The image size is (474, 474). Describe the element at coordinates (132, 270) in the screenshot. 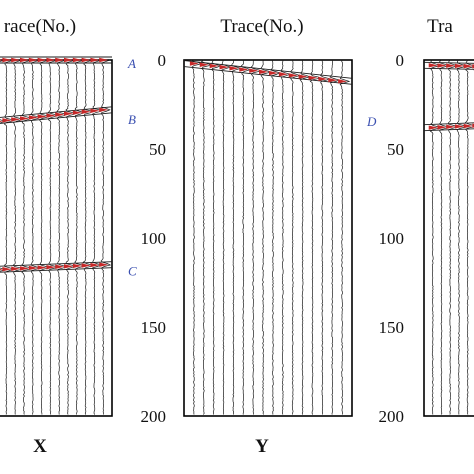

I see `event-label-c: C` at that location.